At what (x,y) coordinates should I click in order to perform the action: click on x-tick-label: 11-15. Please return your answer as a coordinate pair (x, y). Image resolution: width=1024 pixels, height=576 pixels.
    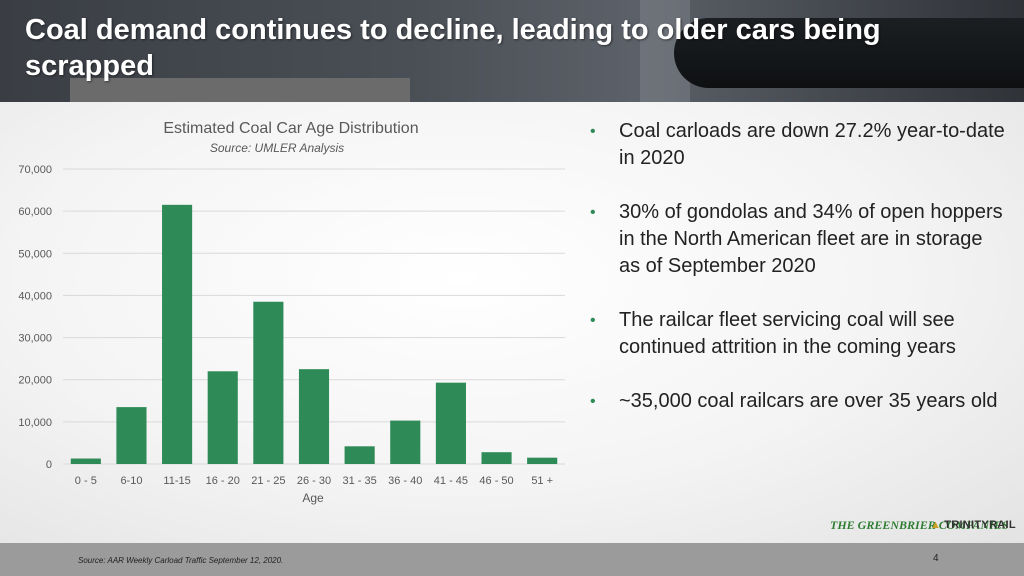
    Looking at the image, I should click on (176, 481).